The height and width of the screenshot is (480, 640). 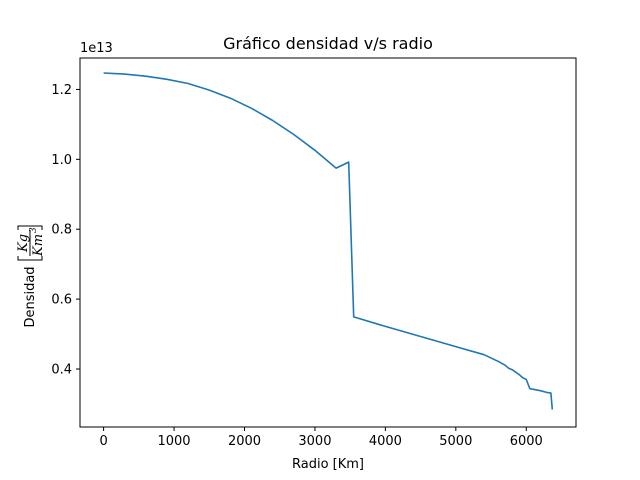 I want to click on x-tick-label: 3000, so click(x=314, y=441).